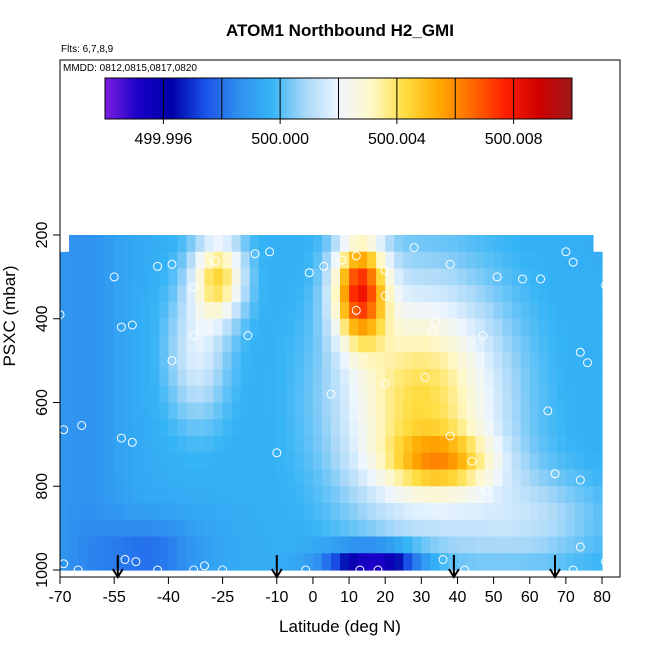 The height and width of the screenshot is (650, 650). Describe the element at coordinates (42, 486) in the screenshot. I see `y-tick-label: 800` at that location.